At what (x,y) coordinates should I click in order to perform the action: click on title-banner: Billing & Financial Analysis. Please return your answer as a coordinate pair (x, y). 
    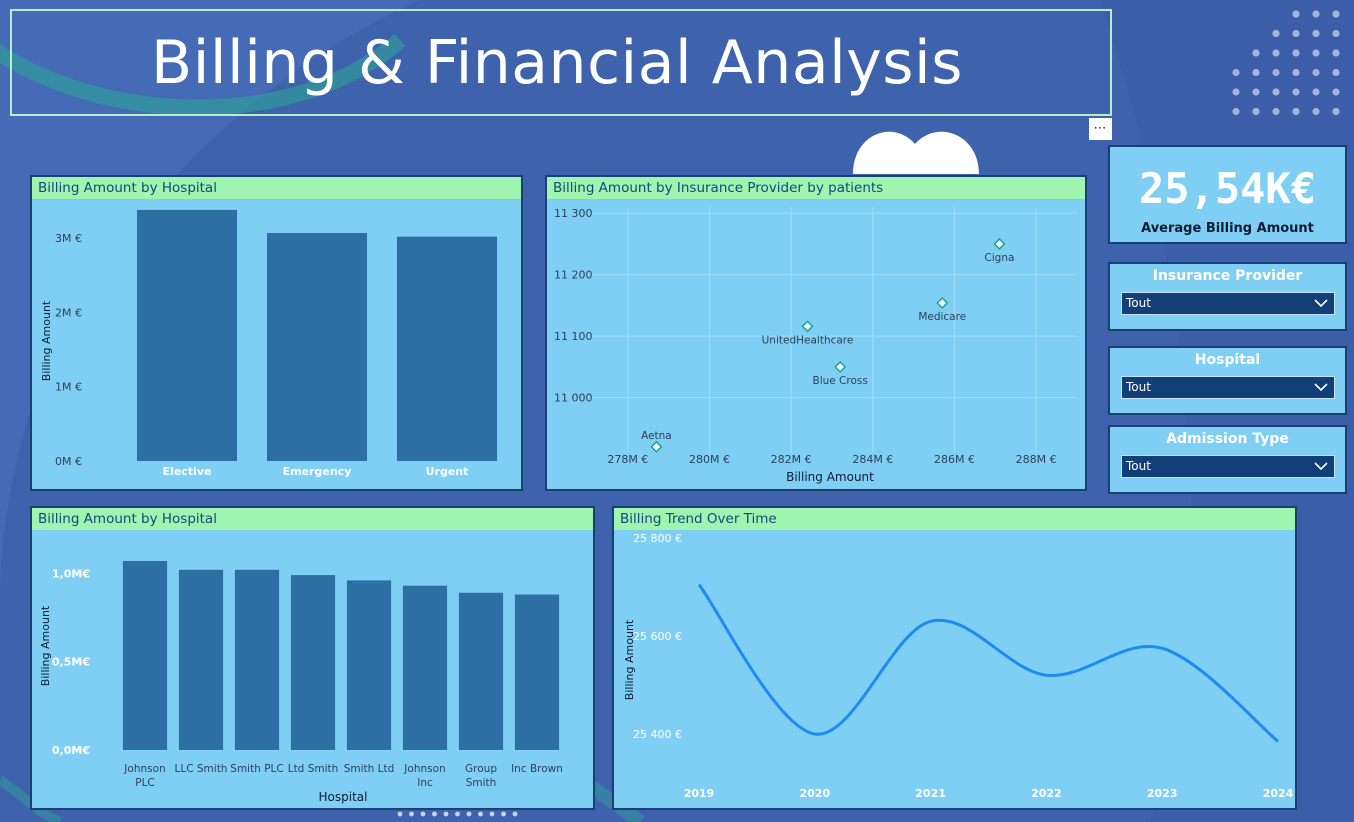
    Looking at the image, I should click on (561, 62).